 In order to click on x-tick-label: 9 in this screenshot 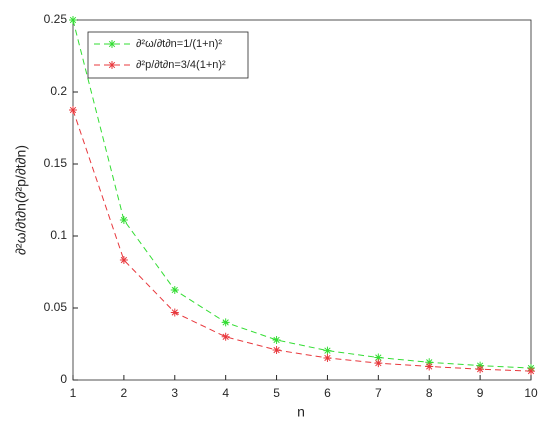, I will do `click(480, 393)`.